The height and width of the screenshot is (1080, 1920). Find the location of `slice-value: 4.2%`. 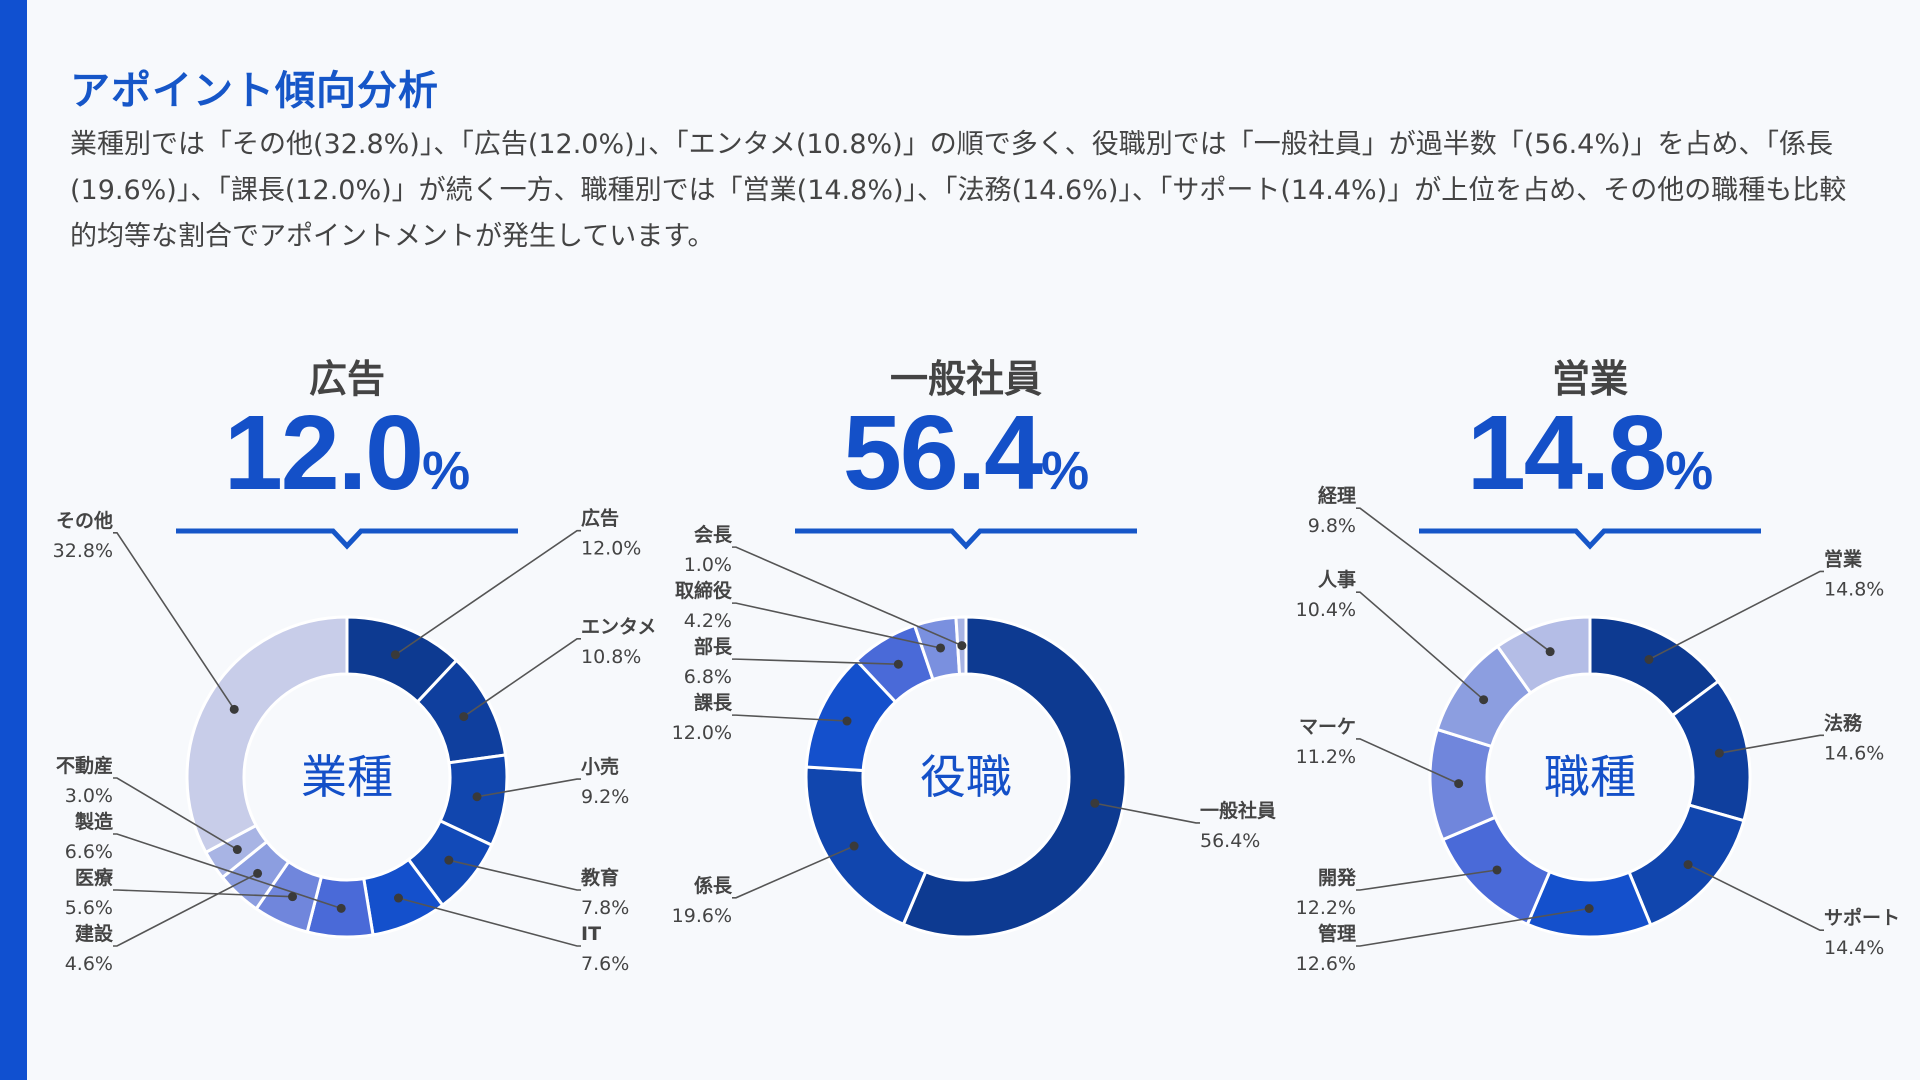

slice-value: 4.2% is located at coordinates (708, 621).